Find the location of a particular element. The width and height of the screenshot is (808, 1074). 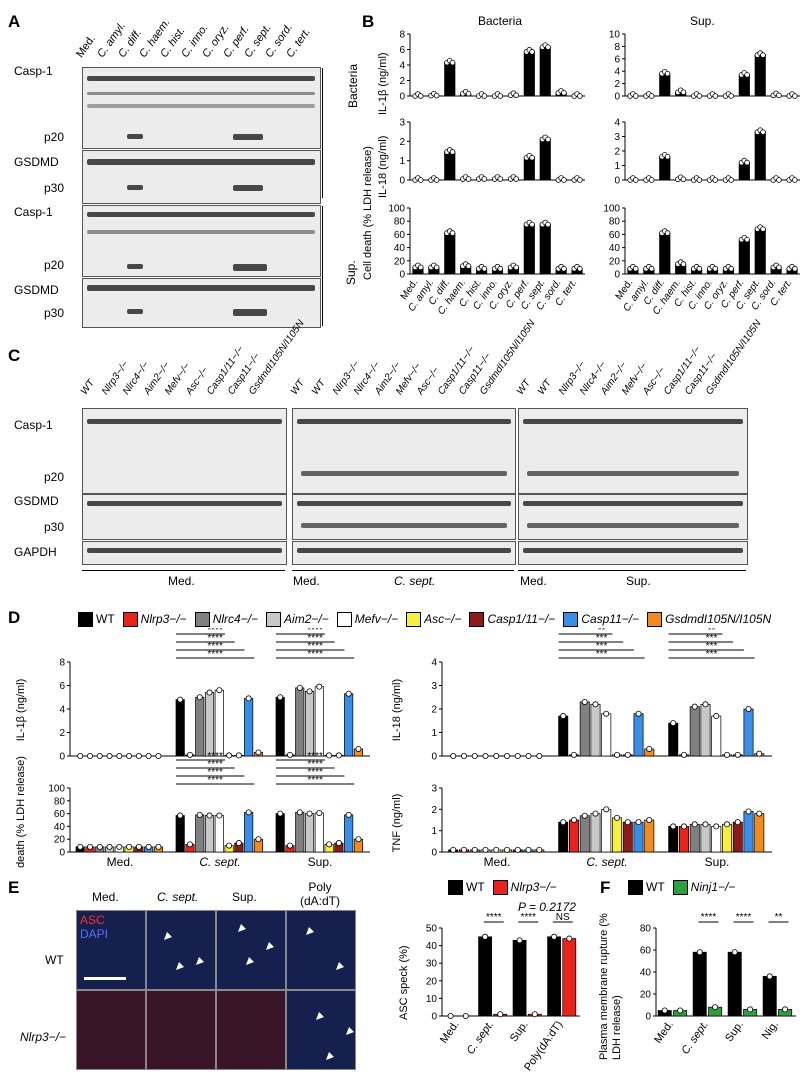

y-tick-label: 3 is located at coordinates (617, 137).